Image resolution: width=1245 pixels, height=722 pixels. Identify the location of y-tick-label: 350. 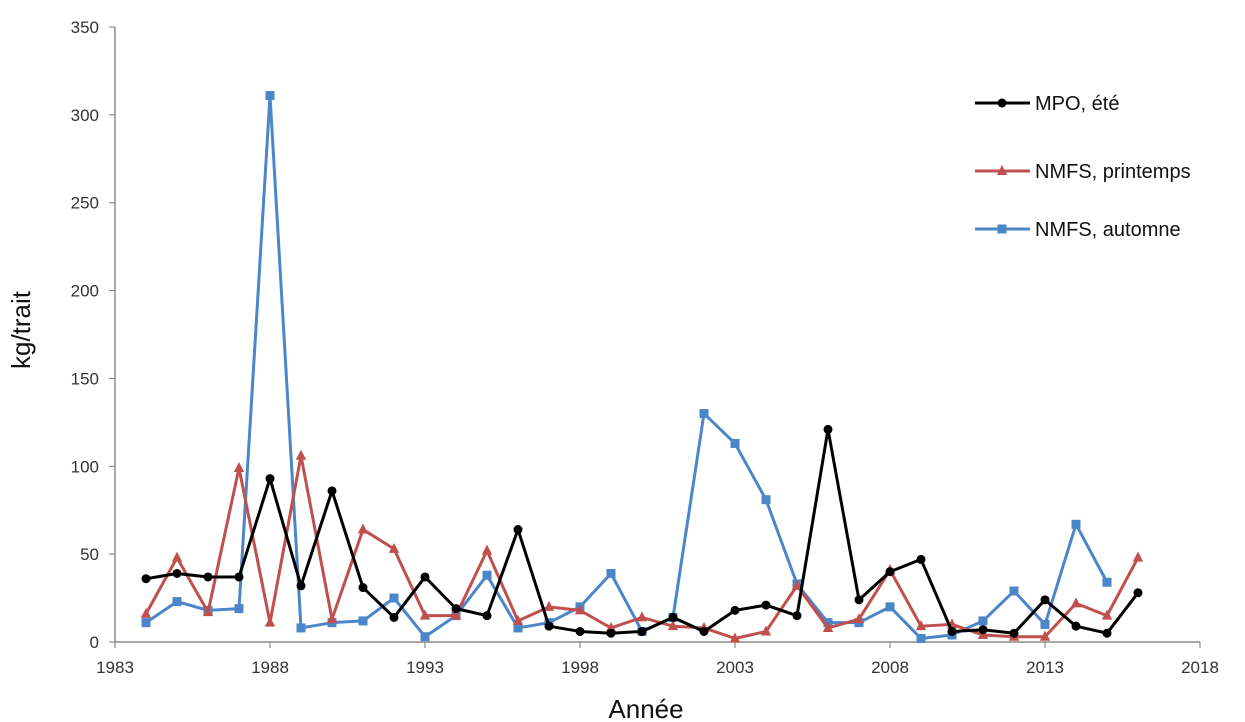
(85, 27).